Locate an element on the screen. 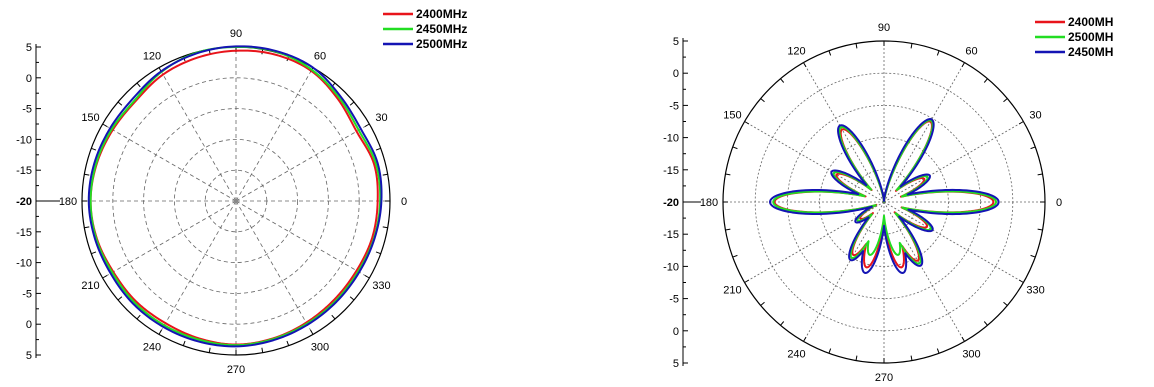  series-line-2400MH is located at coordinates (884, 194).